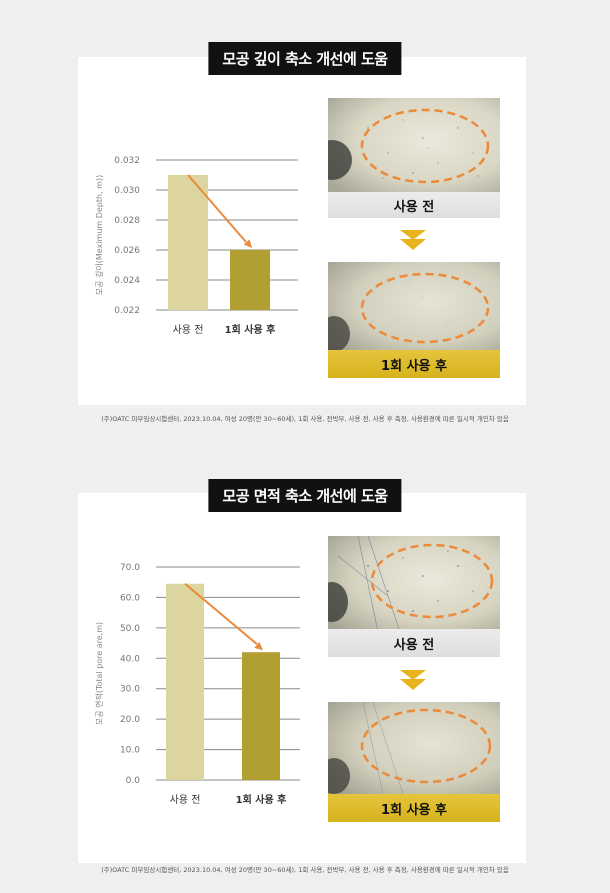  Describe the element at coordinates (127, 161) in the screenshot. I see `y-tick-label: 0.032` at that location.